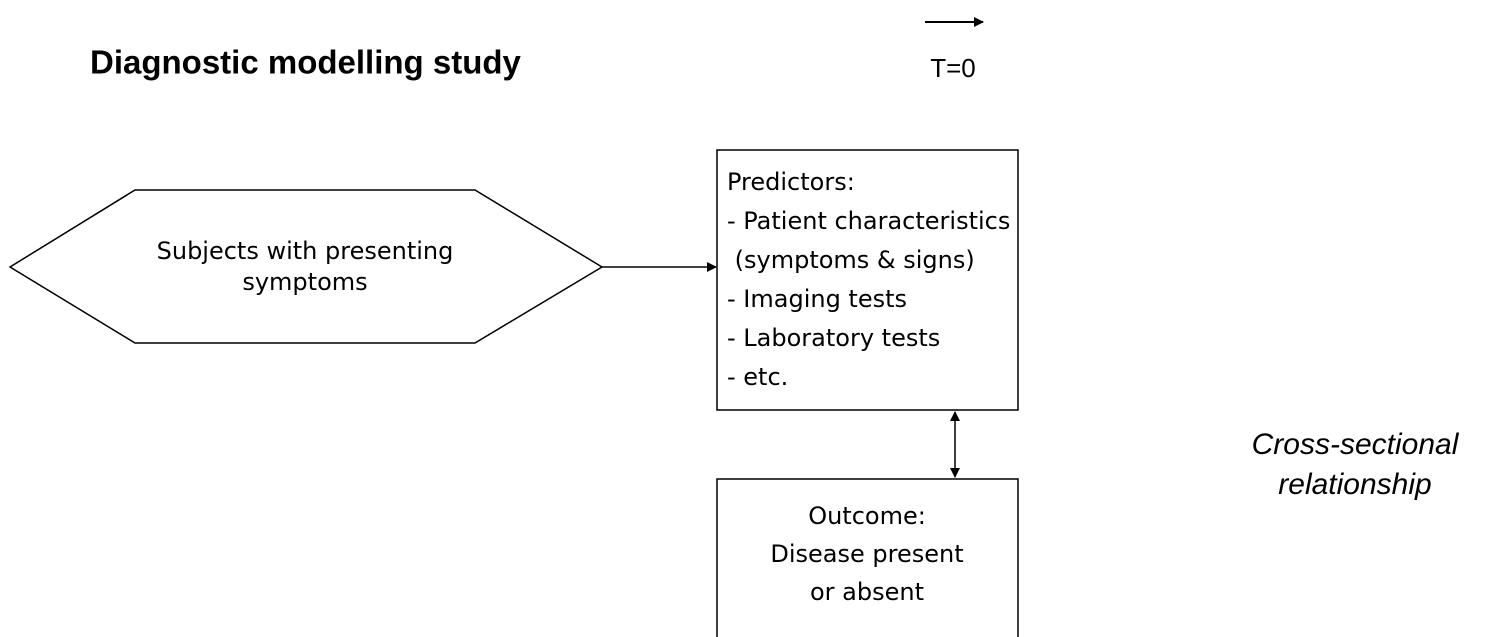 Image resolution: width=1495 pixels, height=637 pixels. Describe the element at coordinates (867, 592) in the screenshot. I see `node-text: or absent` at that location.